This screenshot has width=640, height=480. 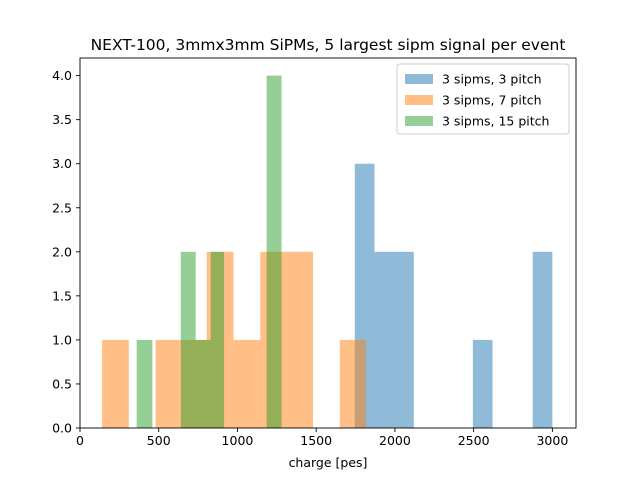 What do you see at coordinates (62, 163) in the screenshot?
I see `y-tick-label: 3.0` at bounding box center [62, 163].